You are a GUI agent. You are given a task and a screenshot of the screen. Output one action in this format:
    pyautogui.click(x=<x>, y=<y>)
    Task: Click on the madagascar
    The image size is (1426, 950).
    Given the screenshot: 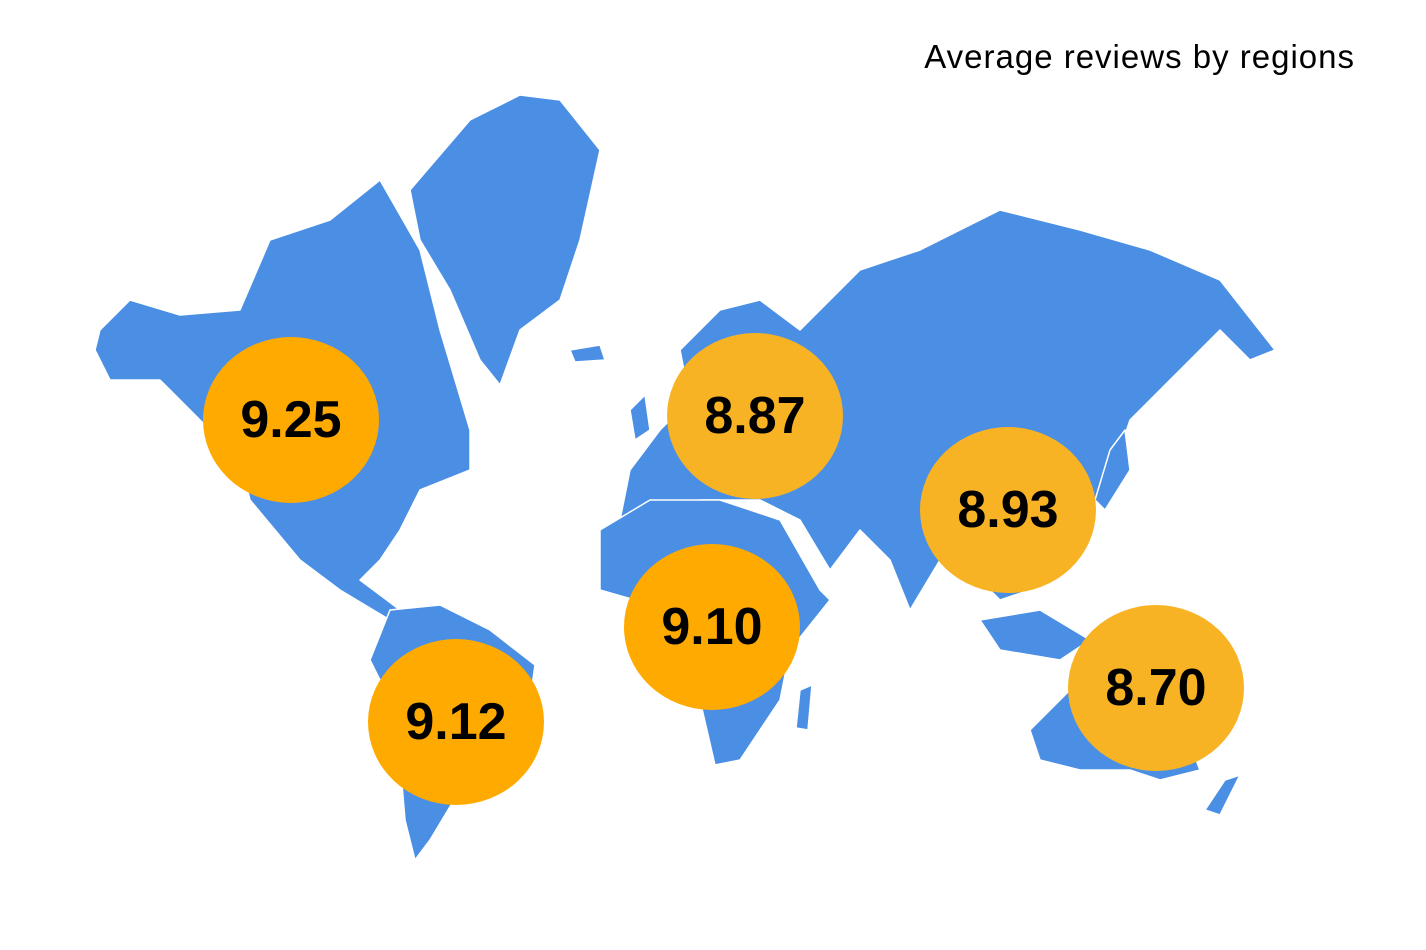 What is the action you would take?
    pyautogui.click(x=804, y=707)
    